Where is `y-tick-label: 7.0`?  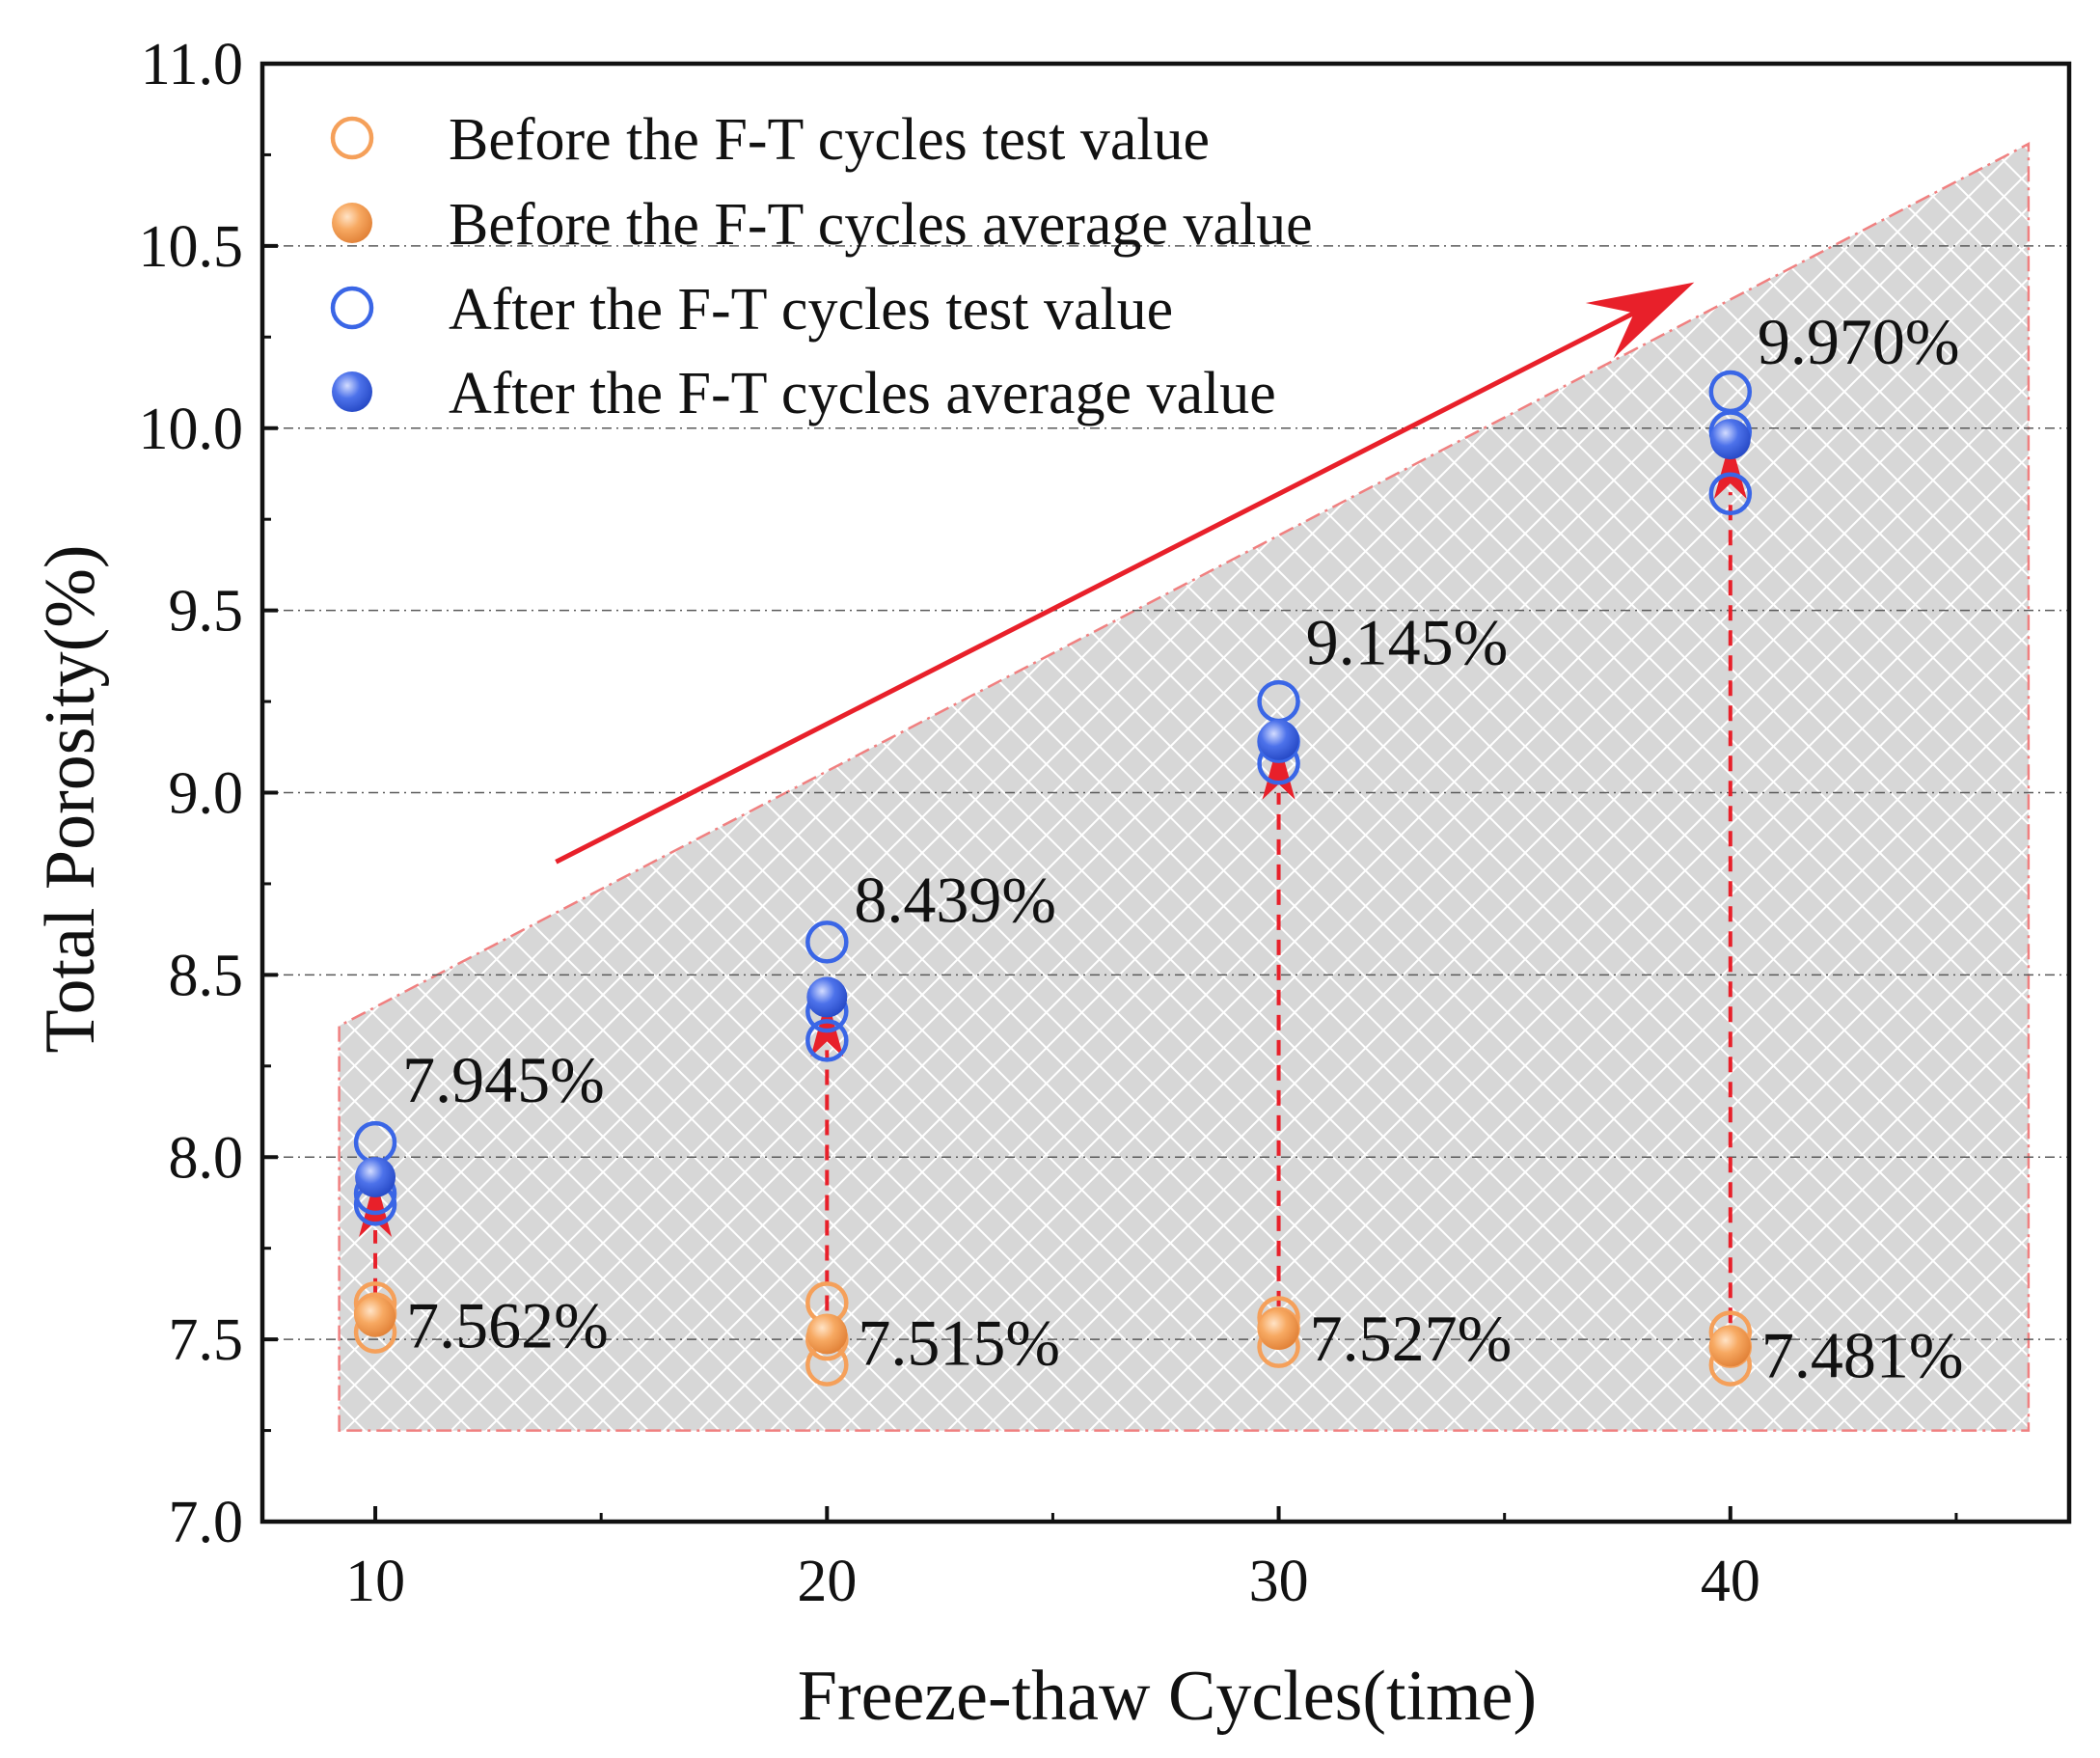 y-tick-label: 7.0 is located at coordinates (206, 1522).